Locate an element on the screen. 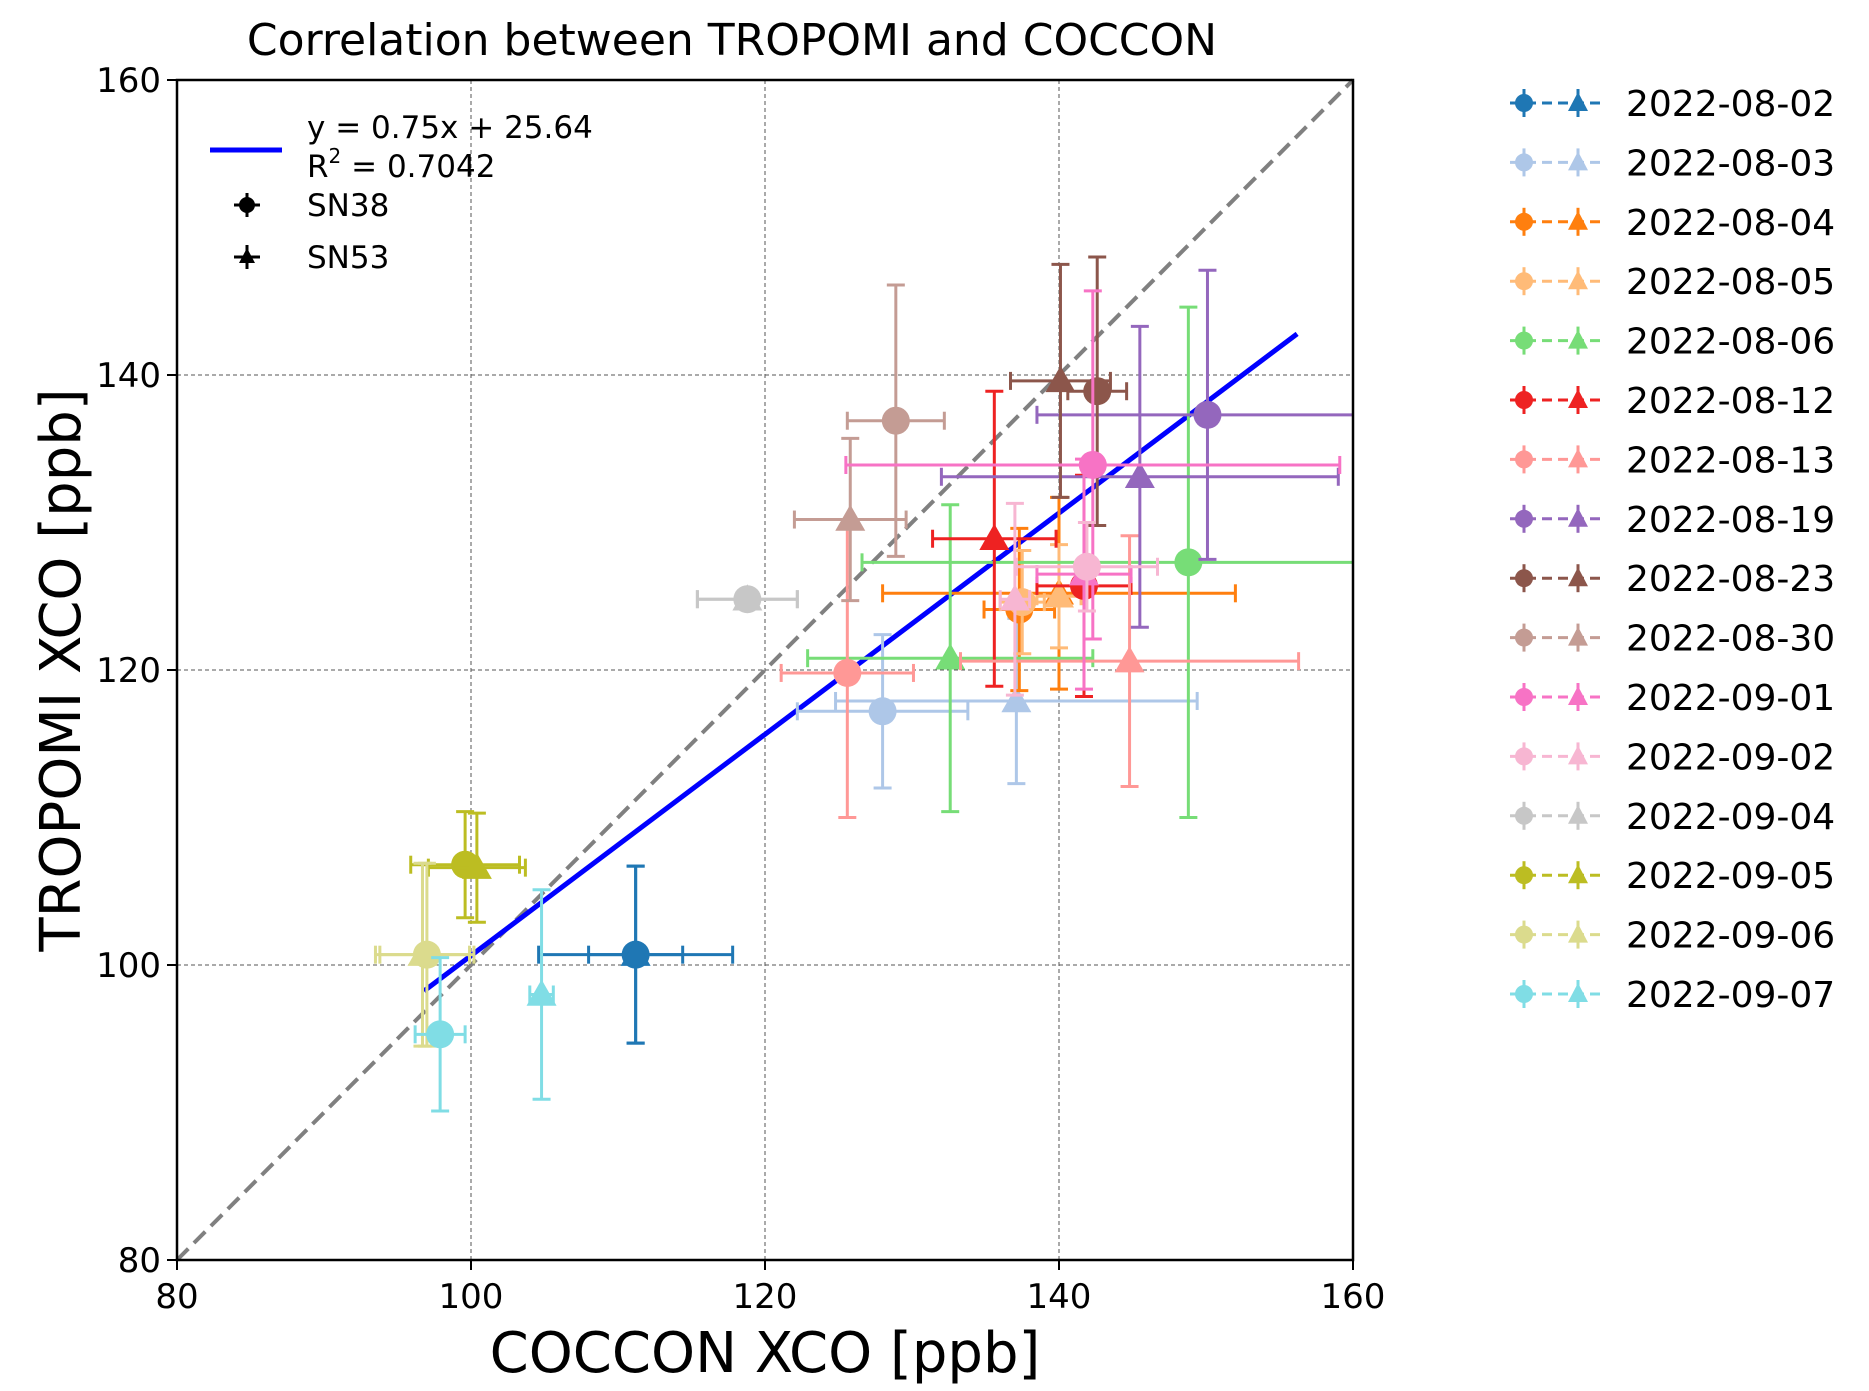 The width and height of the screenshot is (1869, 1391). legend-entry-2022-08-05: 2022-08-05 is located at coordinates (1672, 282).